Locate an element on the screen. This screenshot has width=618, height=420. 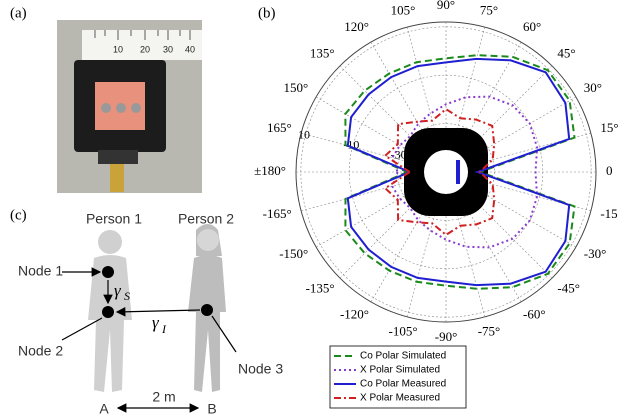
r-tick-label: -30 is located at coordinates (399, 155).